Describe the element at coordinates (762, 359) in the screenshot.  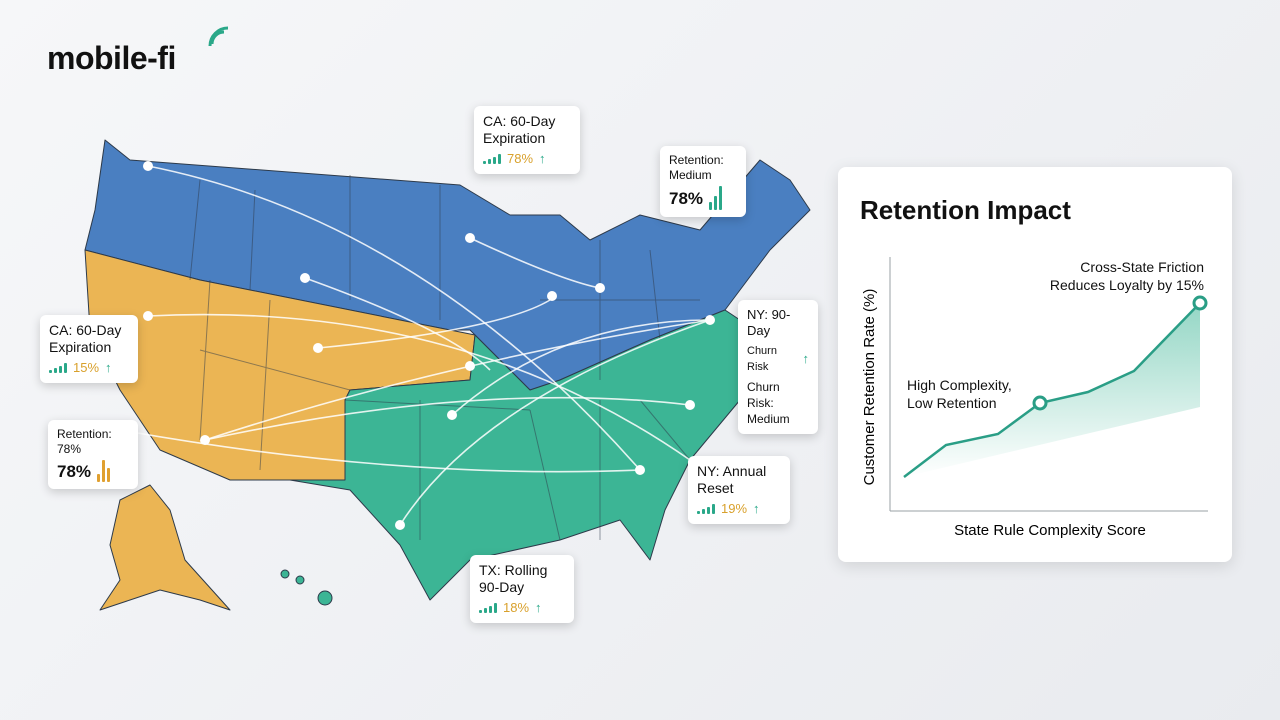
I see `callout-line: Churn Risk` at that location.